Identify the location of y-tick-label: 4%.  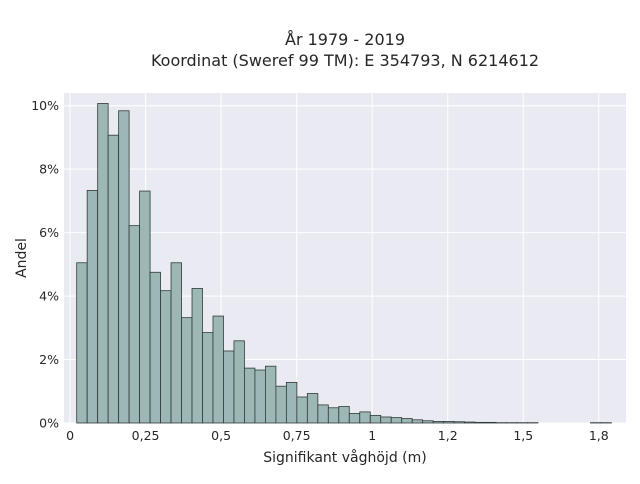
(49, 296).